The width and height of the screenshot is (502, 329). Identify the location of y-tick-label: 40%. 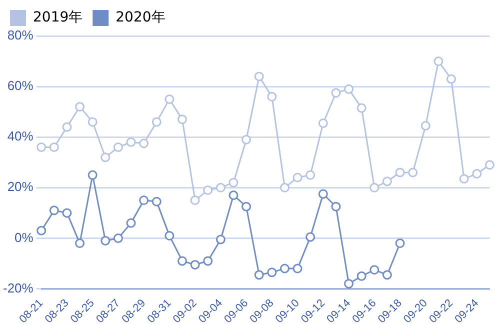
(20, 136).